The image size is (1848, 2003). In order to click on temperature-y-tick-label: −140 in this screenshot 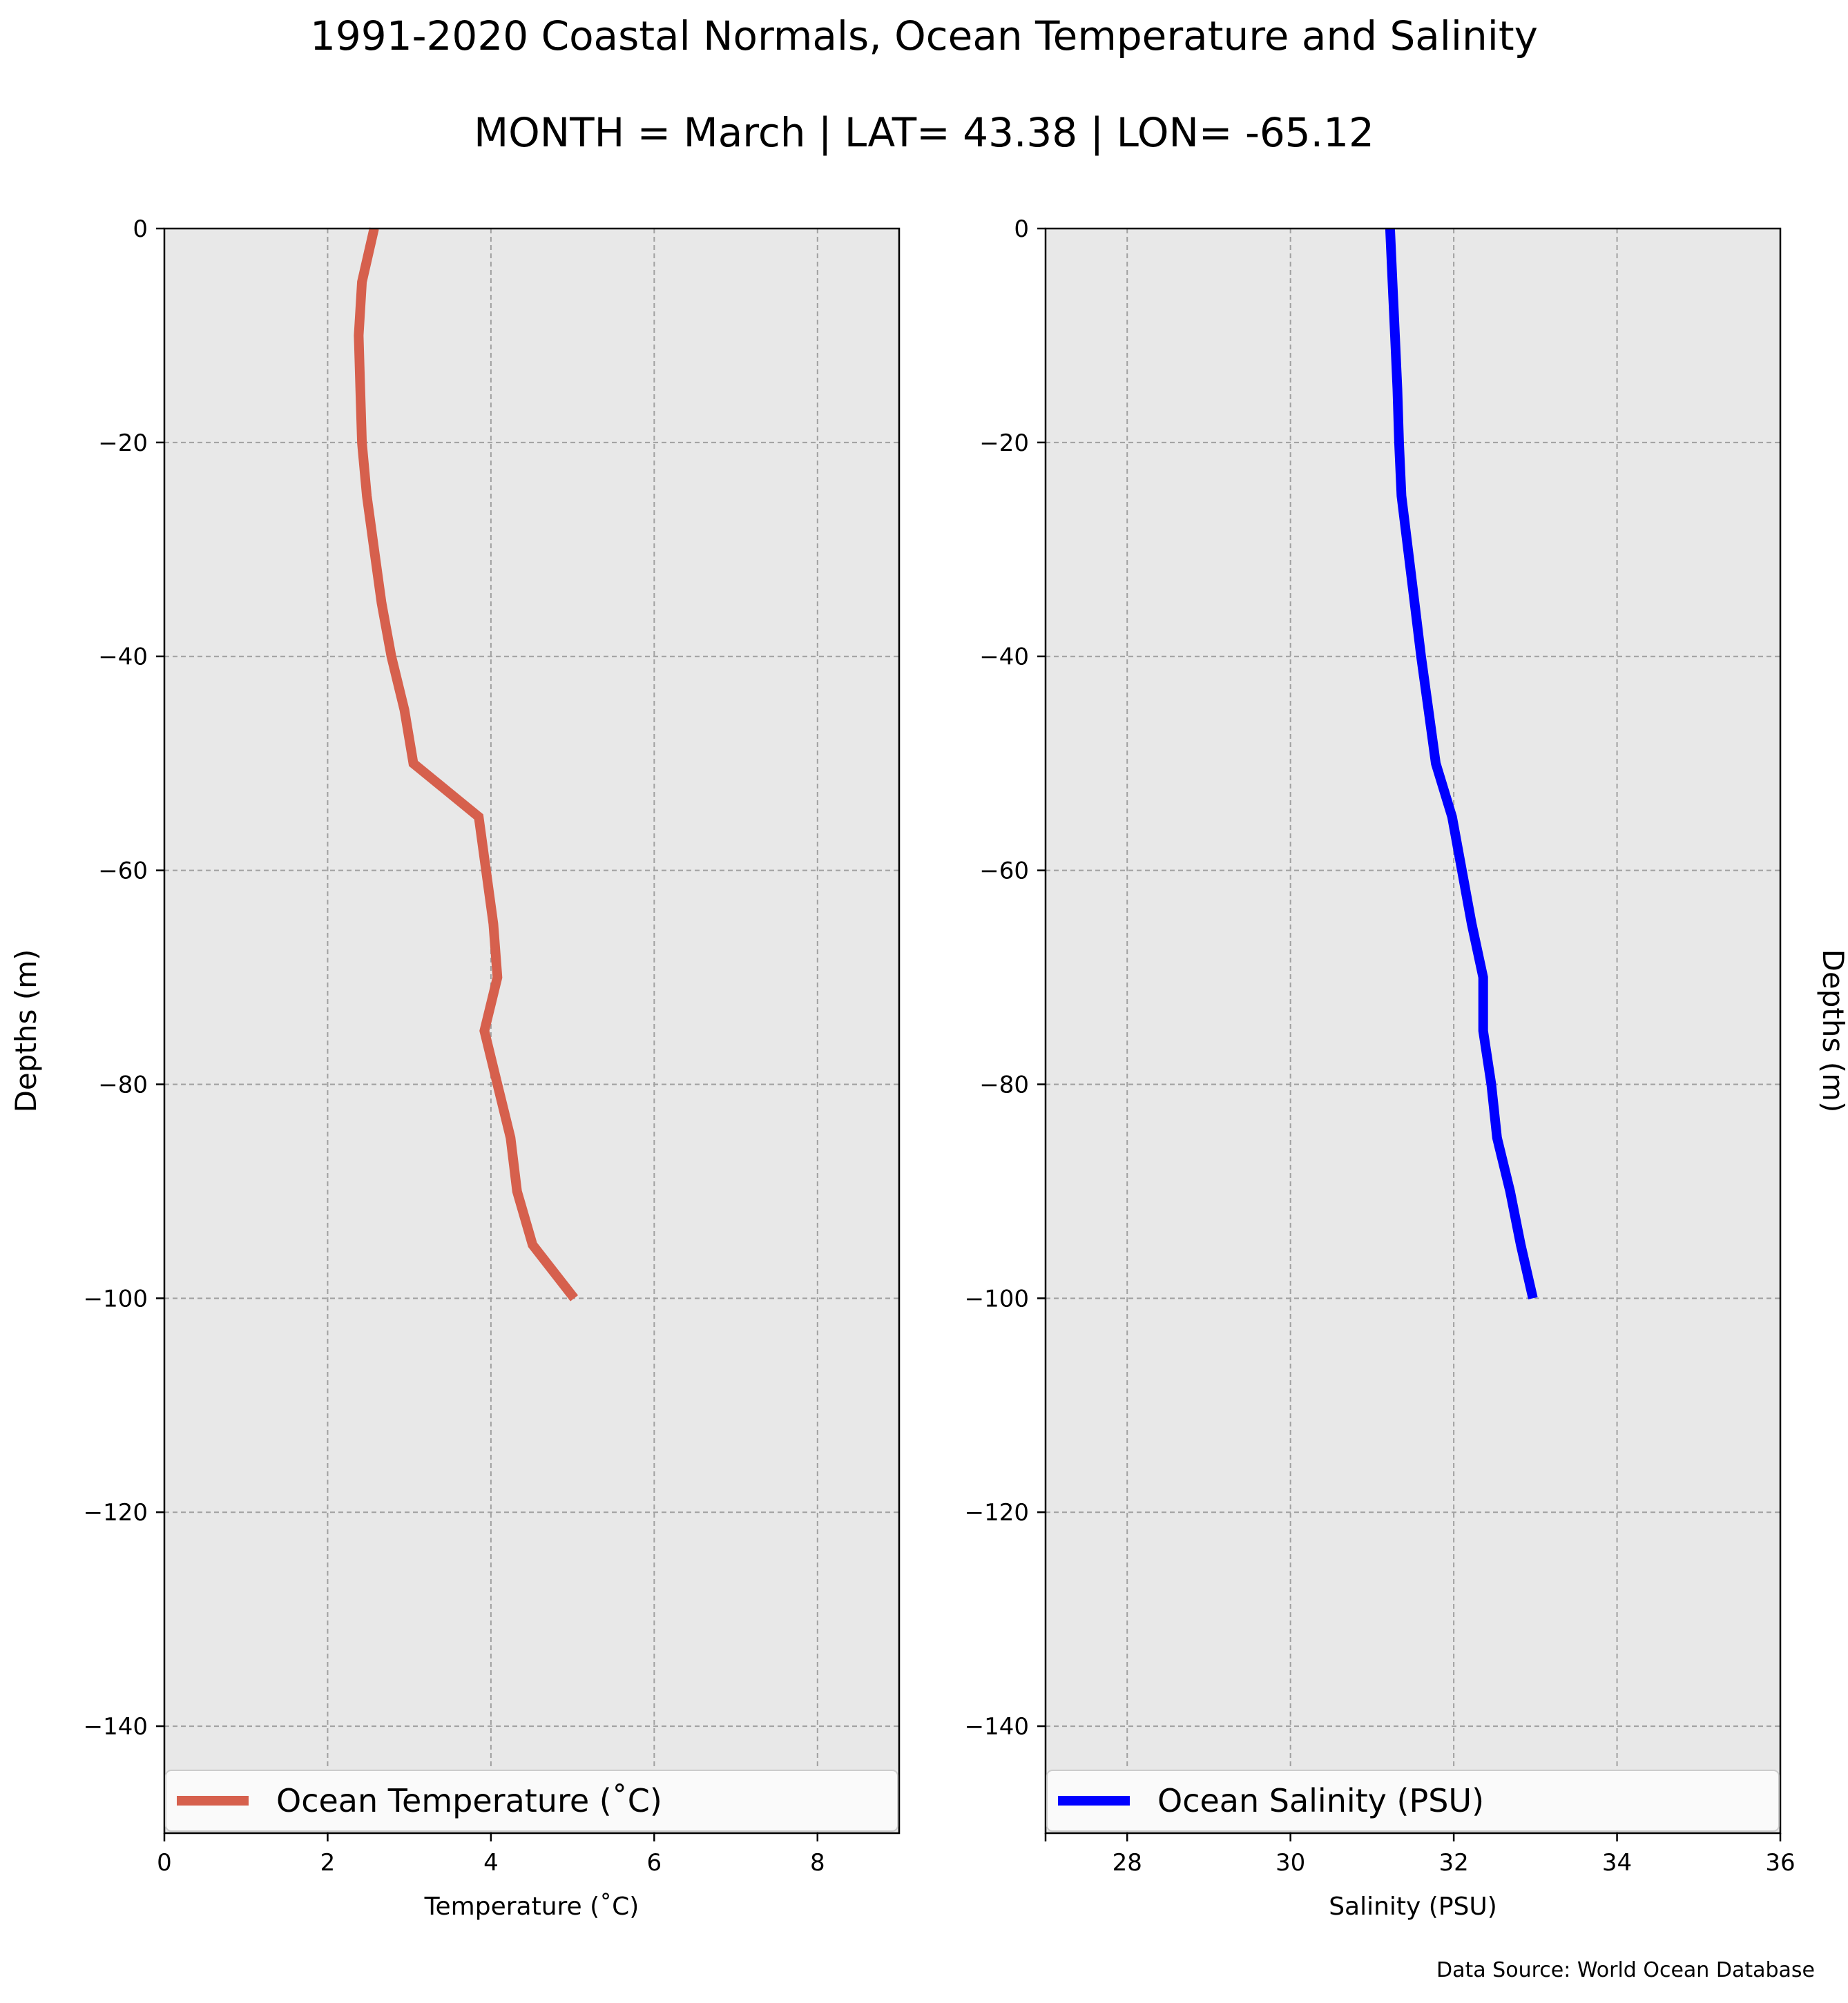, I will do `click(116, 1727)`.